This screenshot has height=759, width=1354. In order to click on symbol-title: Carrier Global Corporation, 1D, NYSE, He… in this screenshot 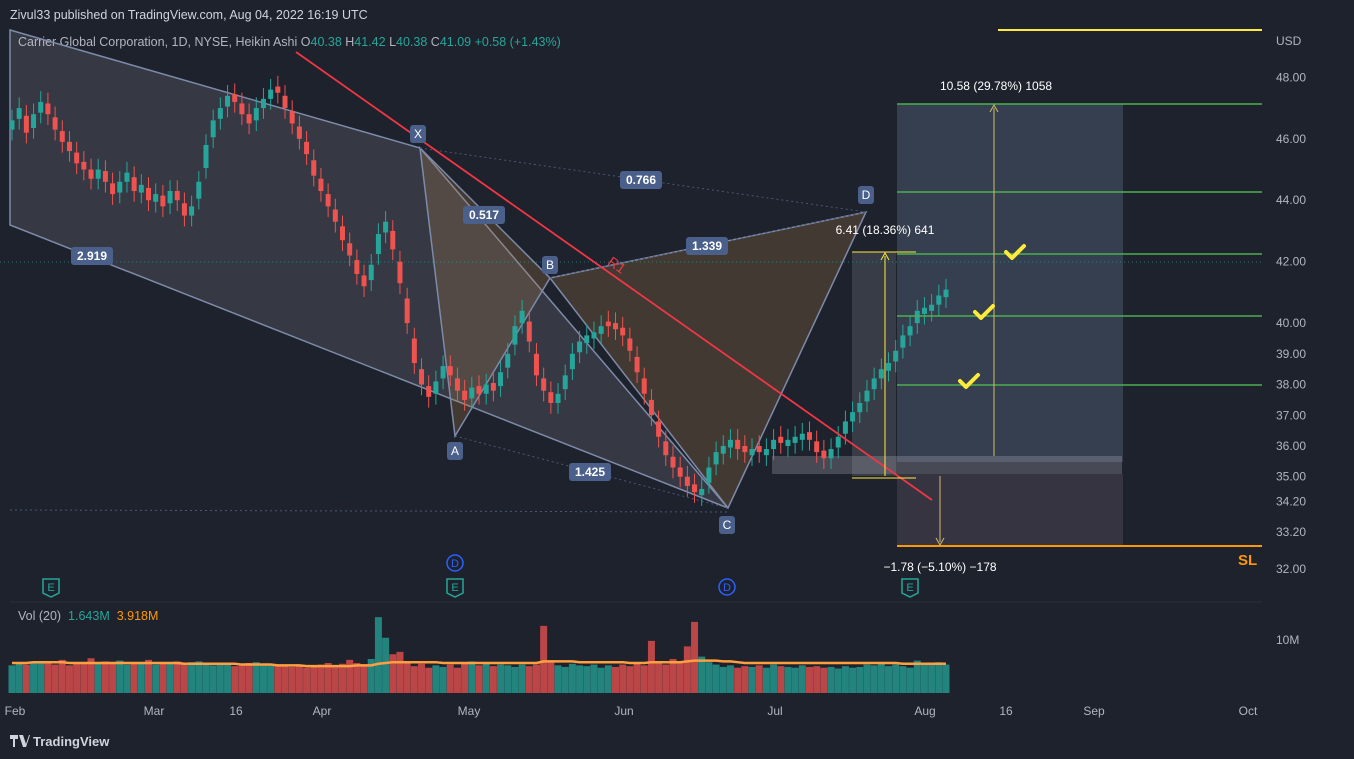, I will do `click(158, 42)`.